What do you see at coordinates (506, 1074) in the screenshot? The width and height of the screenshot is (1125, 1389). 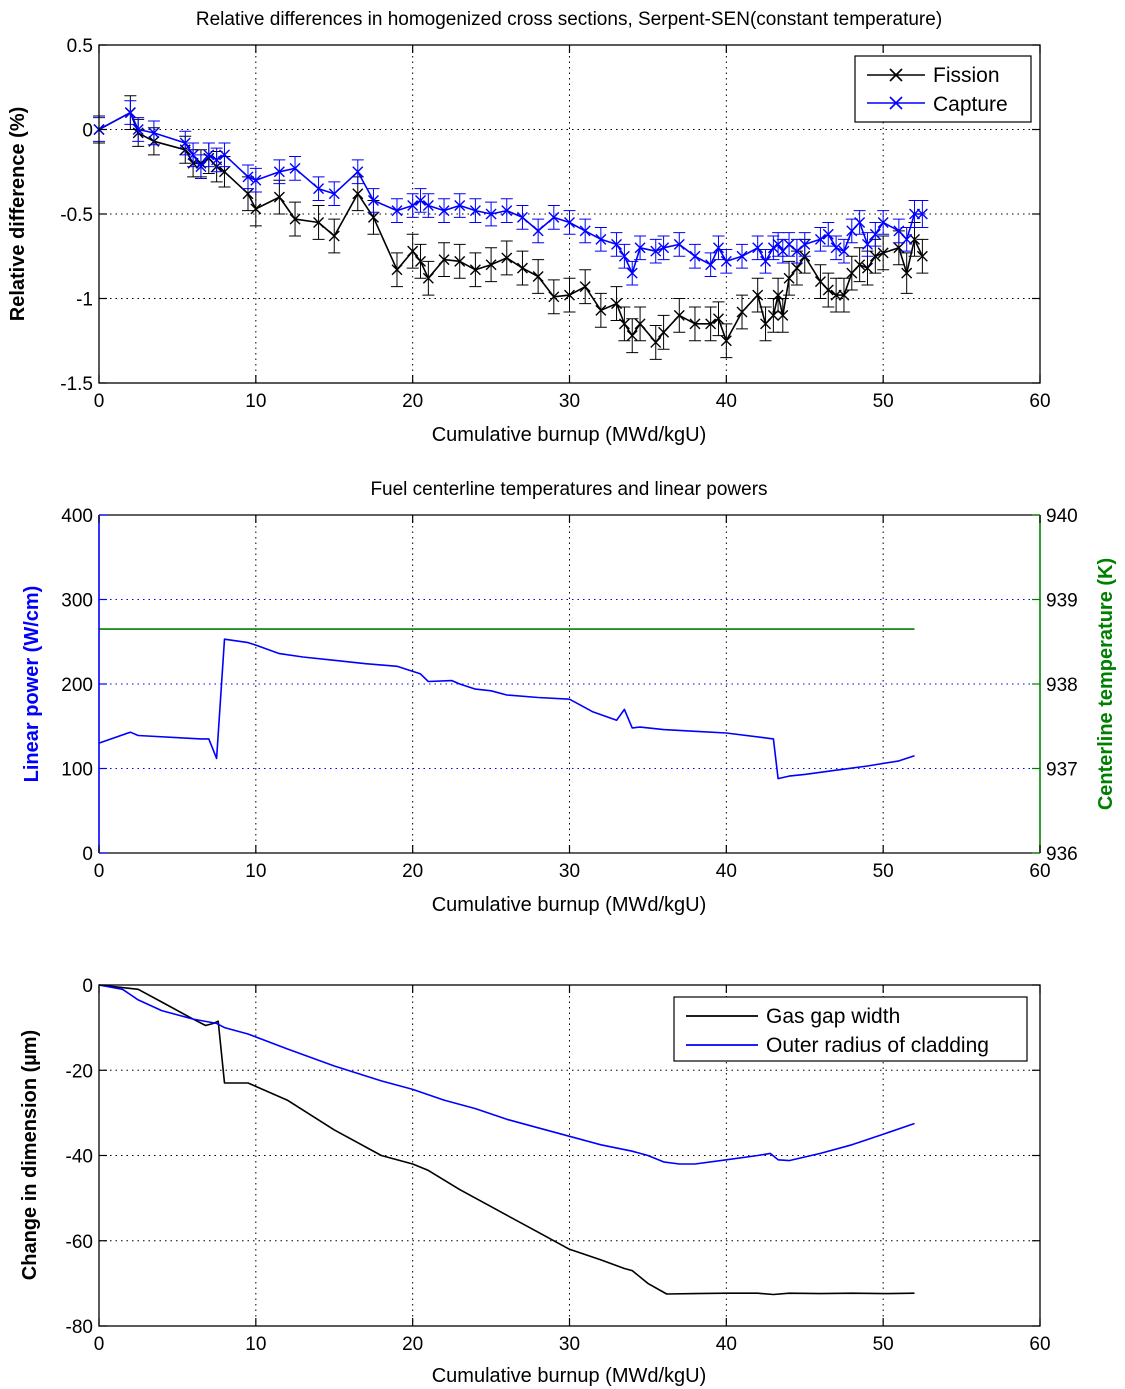 I see `series-outer-radius-of-cladding-line` at bounding box center [506, 1074].